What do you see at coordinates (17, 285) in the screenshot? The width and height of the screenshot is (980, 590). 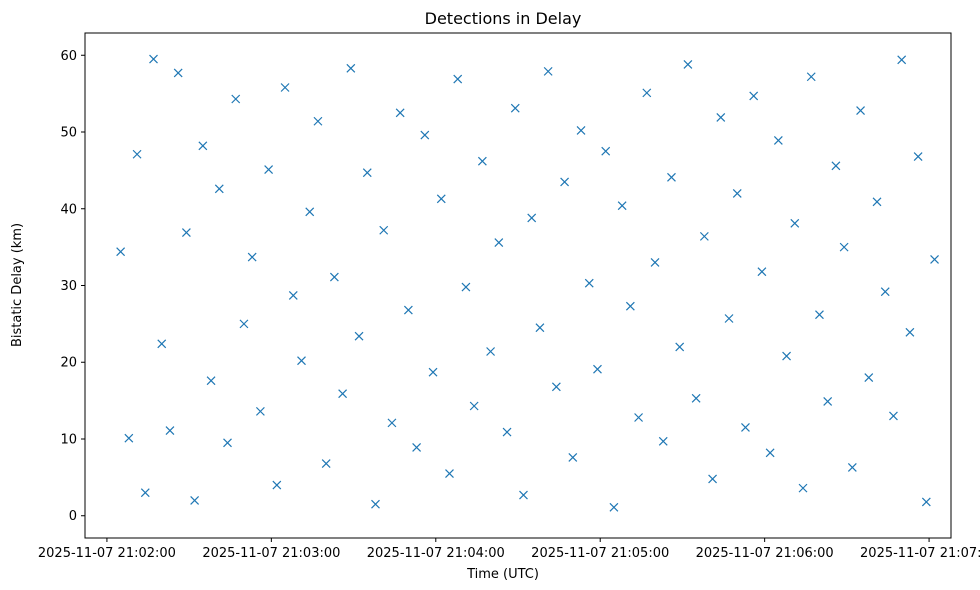 I see `y-axis-label: Bistatic Delay (km)` at bounding box center [17, 285].